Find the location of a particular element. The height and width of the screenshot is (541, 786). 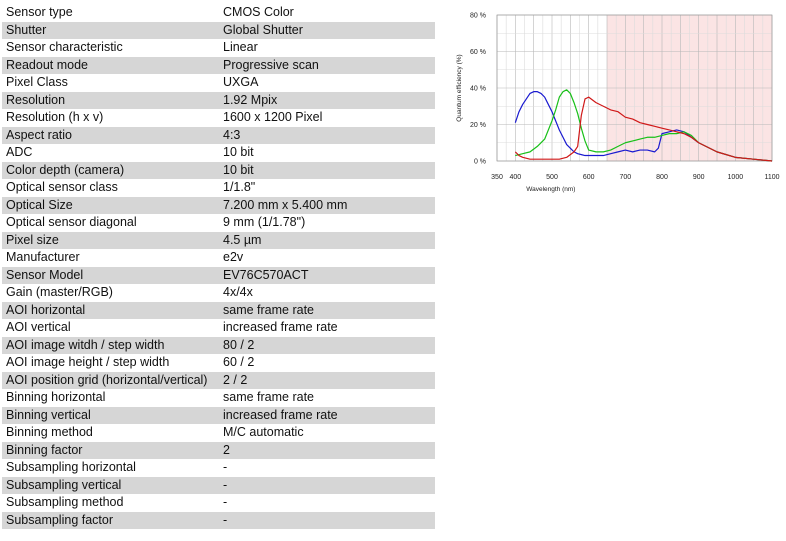

spec-value: 60 / 2 is located at coordinates (327, 363).